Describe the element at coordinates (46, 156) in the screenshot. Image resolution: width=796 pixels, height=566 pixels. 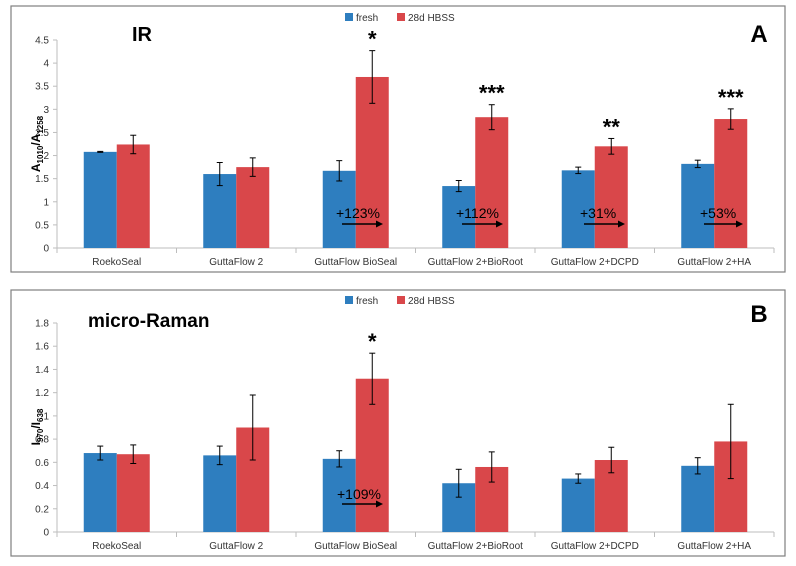
I see `panel-a-y-tick-label: 2` at that location.